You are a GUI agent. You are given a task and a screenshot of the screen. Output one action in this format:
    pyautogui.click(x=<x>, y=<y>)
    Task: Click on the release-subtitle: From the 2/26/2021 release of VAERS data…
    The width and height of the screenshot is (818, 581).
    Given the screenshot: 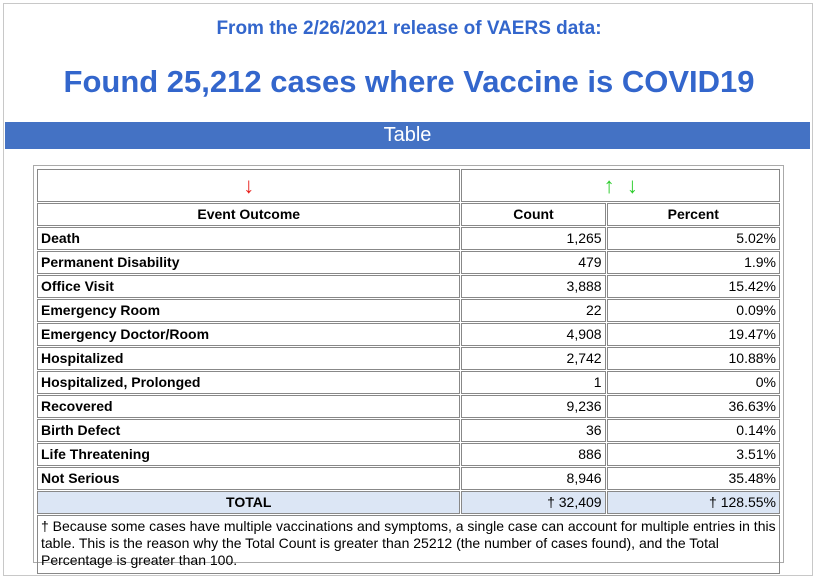 What is the action you would take?
    pyautogui.click(x=409, y=28)
    